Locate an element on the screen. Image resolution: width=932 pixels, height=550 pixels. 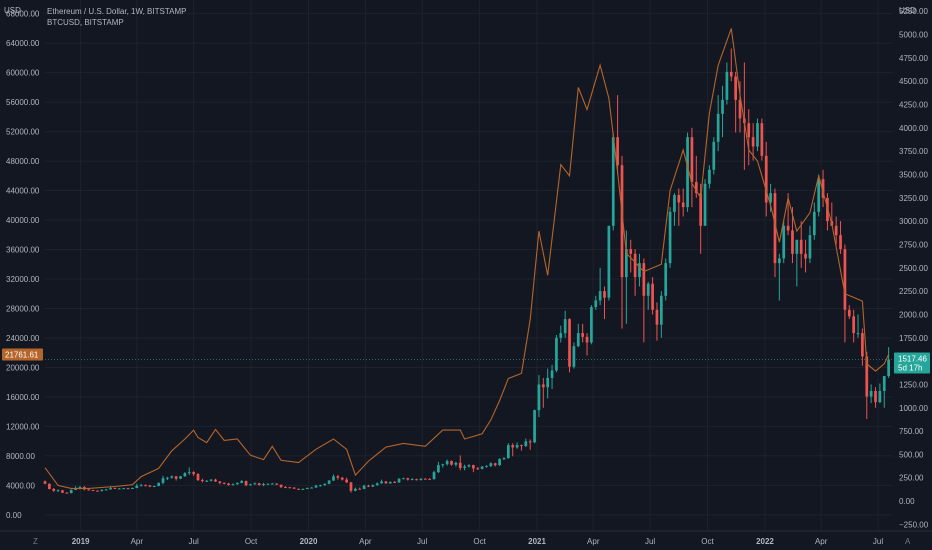
comparison-symbol-label: BTCUSD, BITSTAMP is located at coordinates (85, 22).